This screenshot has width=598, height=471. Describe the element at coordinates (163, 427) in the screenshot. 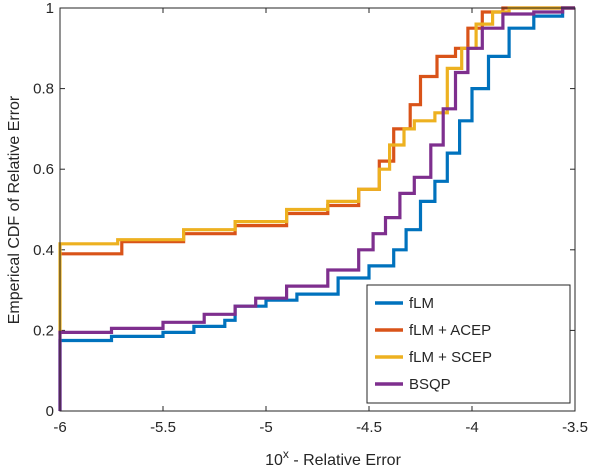

I see `x-tick-label: -5.5` at that location.